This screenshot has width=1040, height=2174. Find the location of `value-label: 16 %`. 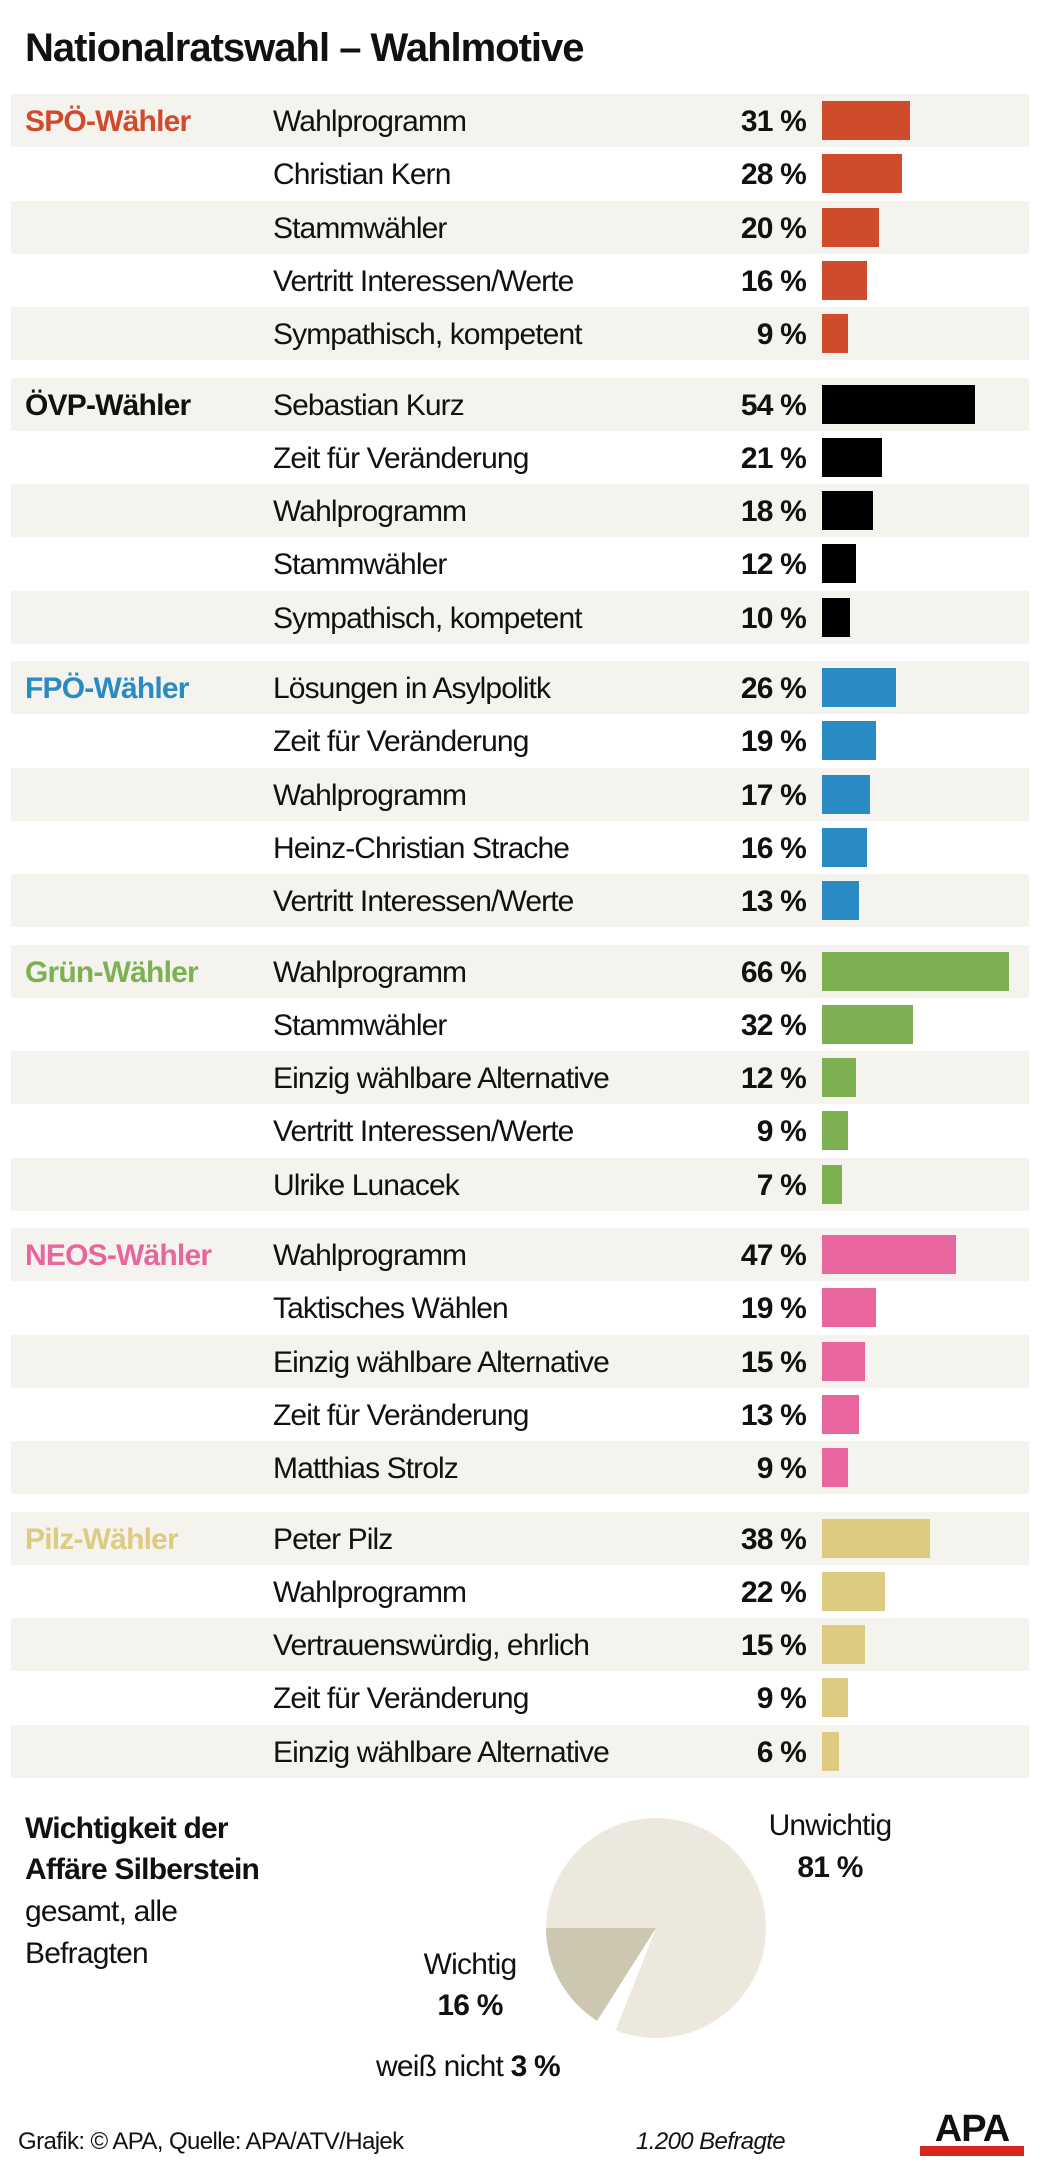

value-label: 16 % is located at coordinates (773, 281).